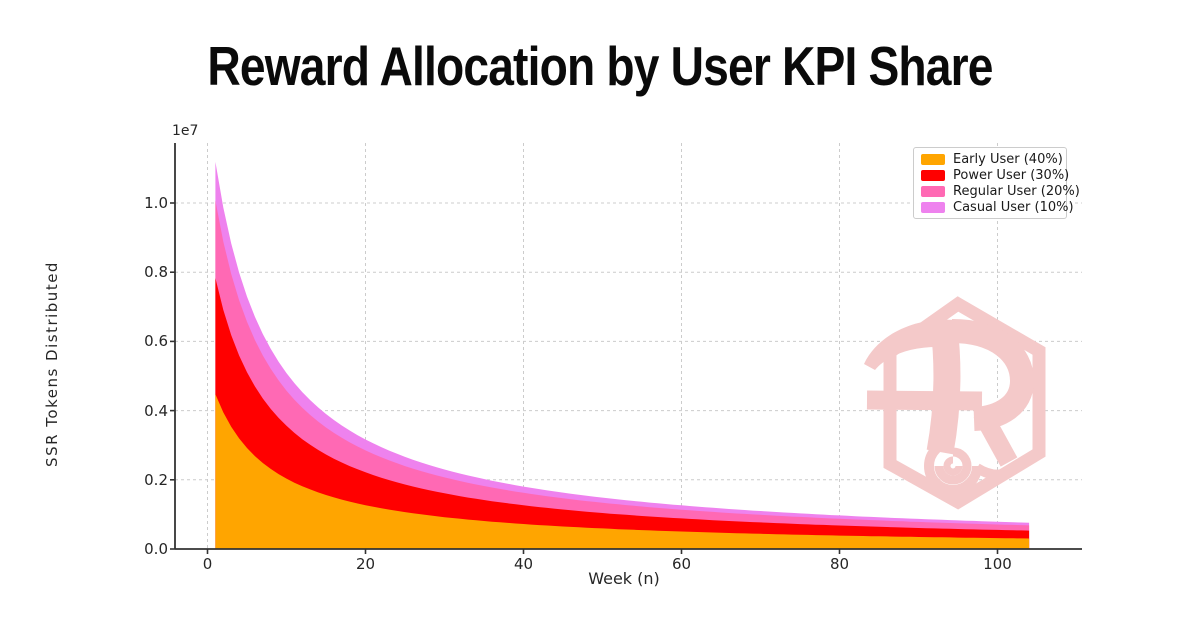 The width and height of the screenshot is (1200, 630). Describe the element at coordinates (995, 437) in the screenshot. I see `watermark-r-leg` at that location.